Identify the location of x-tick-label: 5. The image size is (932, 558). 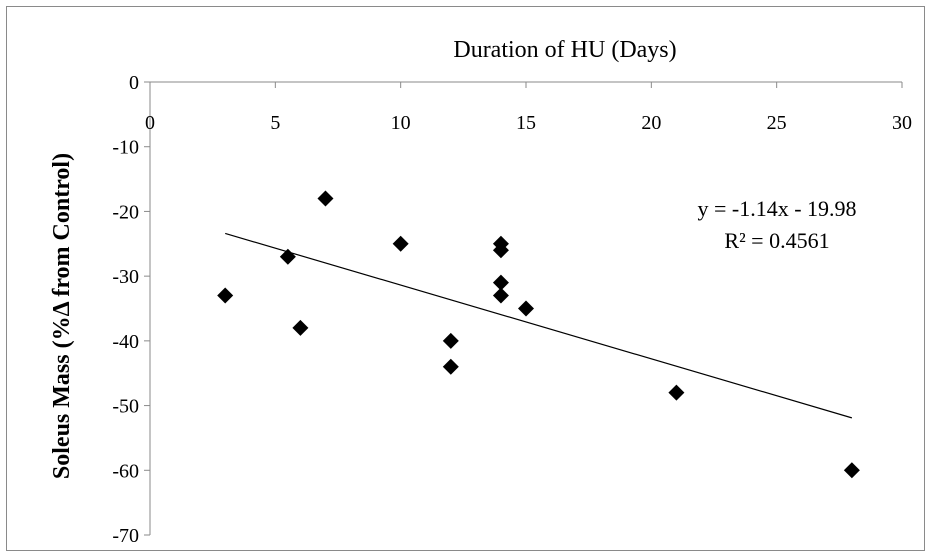
(275, 123).